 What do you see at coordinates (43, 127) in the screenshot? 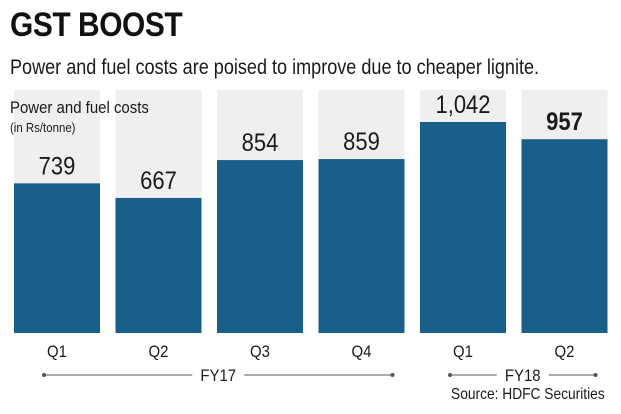
I see `units-label: (in Rs/tonne)` at bounding box center [43, 127].